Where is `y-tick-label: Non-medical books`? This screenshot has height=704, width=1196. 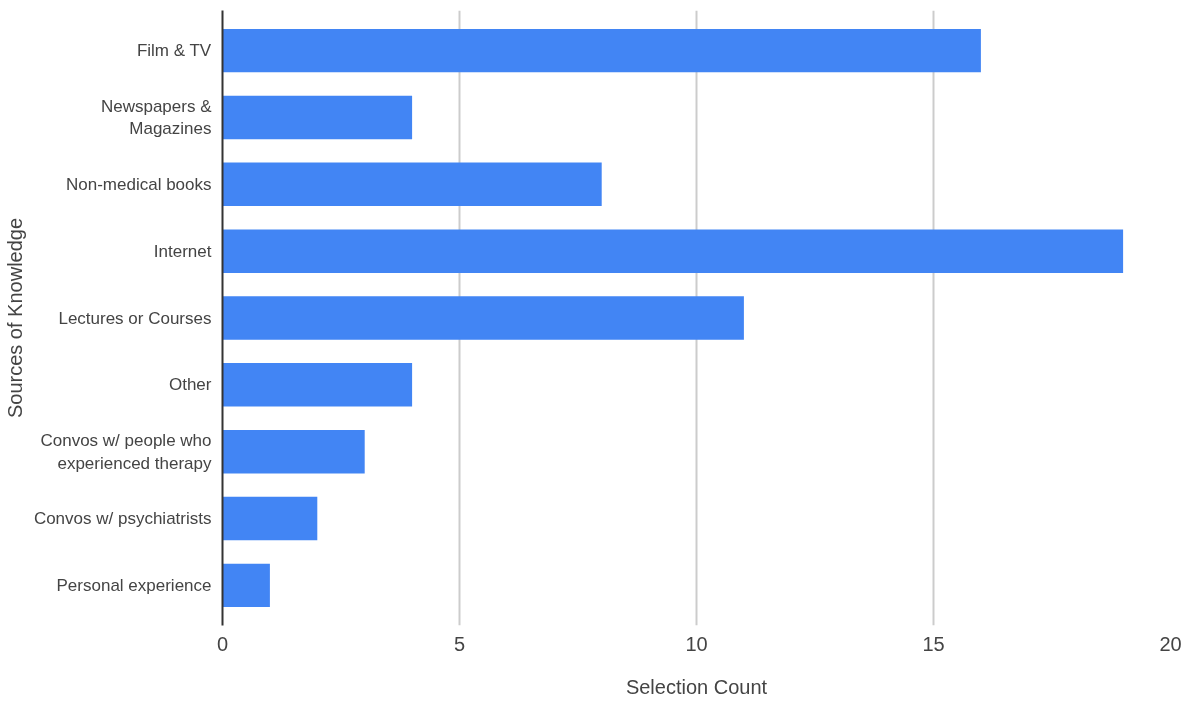
y-tick-label: Non-medical books is located at coordinates (138, 184).